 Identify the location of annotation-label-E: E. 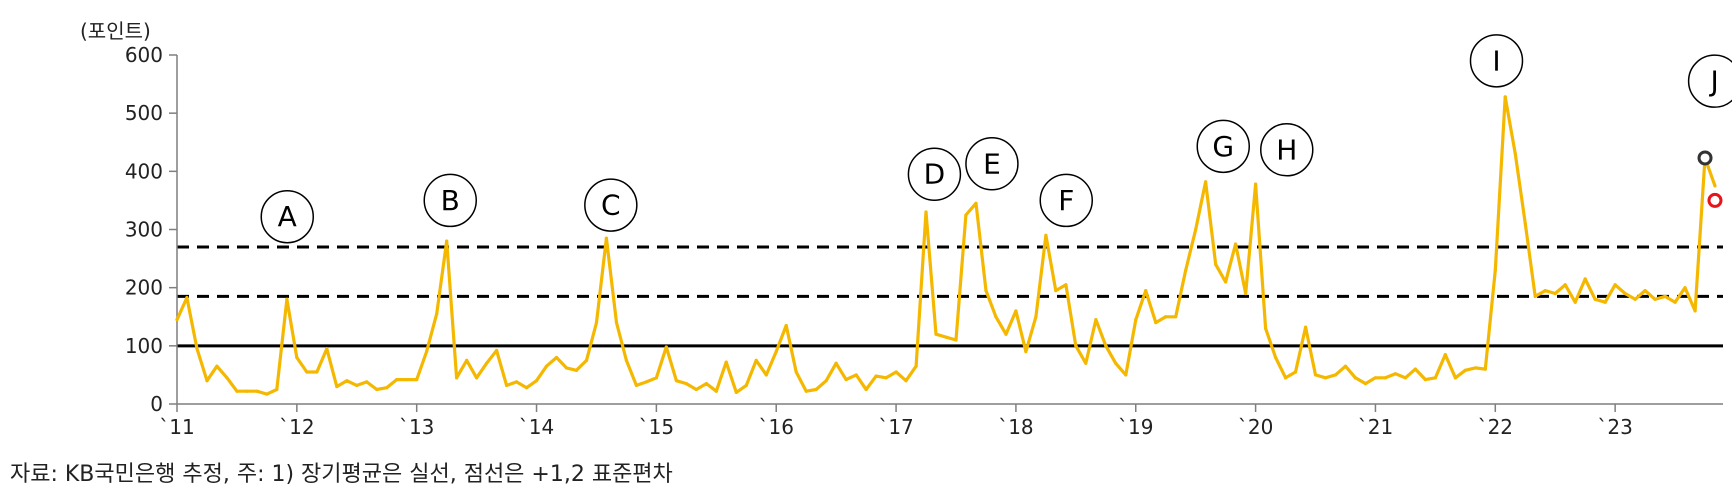
(992, 163).